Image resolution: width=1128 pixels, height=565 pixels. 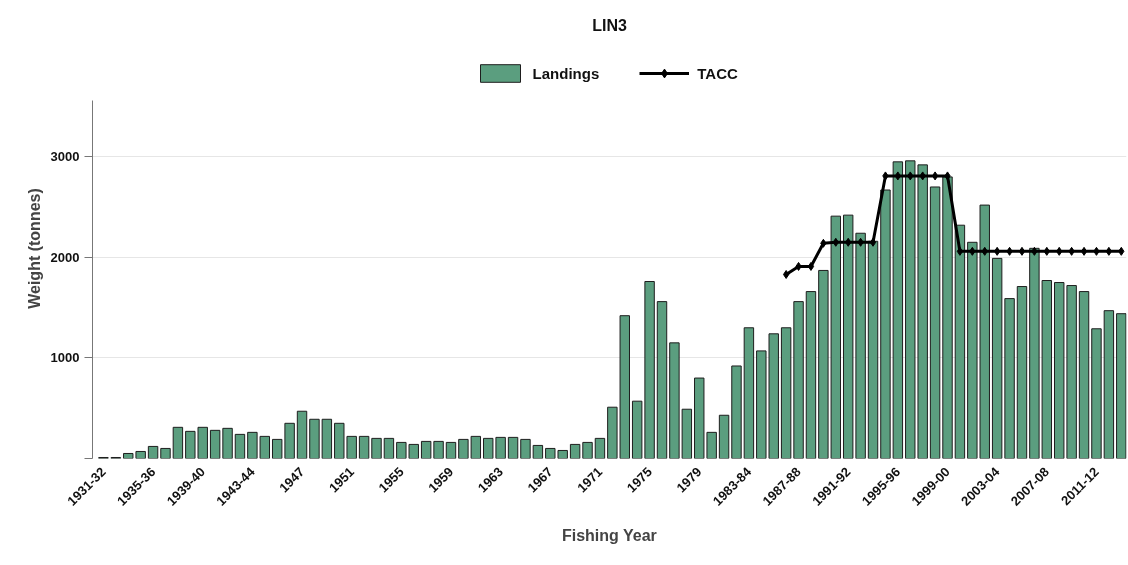 What do you see at coordinates (65, 257) in the screenshot?
I see `y-tick-label: 2000` at bounding box center [65, 257].